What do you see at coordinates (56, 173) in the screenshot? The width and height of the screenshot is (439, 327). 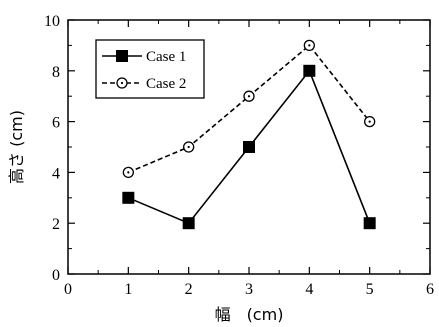 I see `y-tick-label: 4` at bounding box center [56, 173].